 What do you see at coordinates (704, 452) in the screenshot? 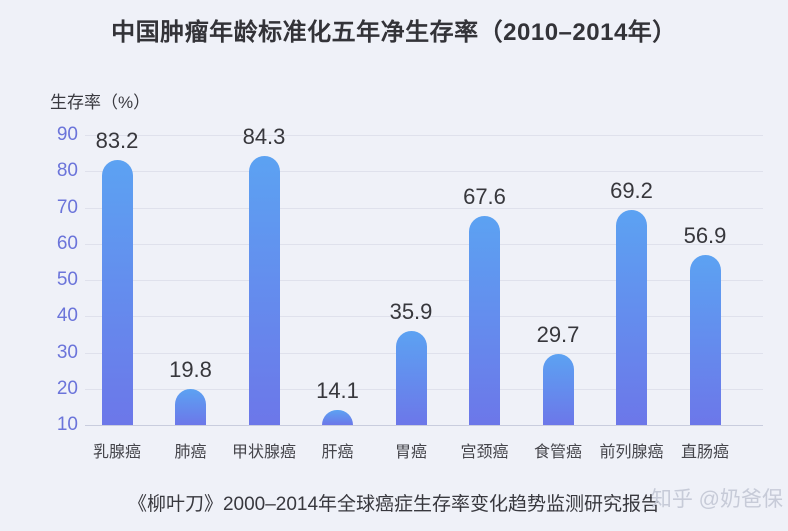
I see `category-label: 直肠癌` at bounding box center [704, 452].